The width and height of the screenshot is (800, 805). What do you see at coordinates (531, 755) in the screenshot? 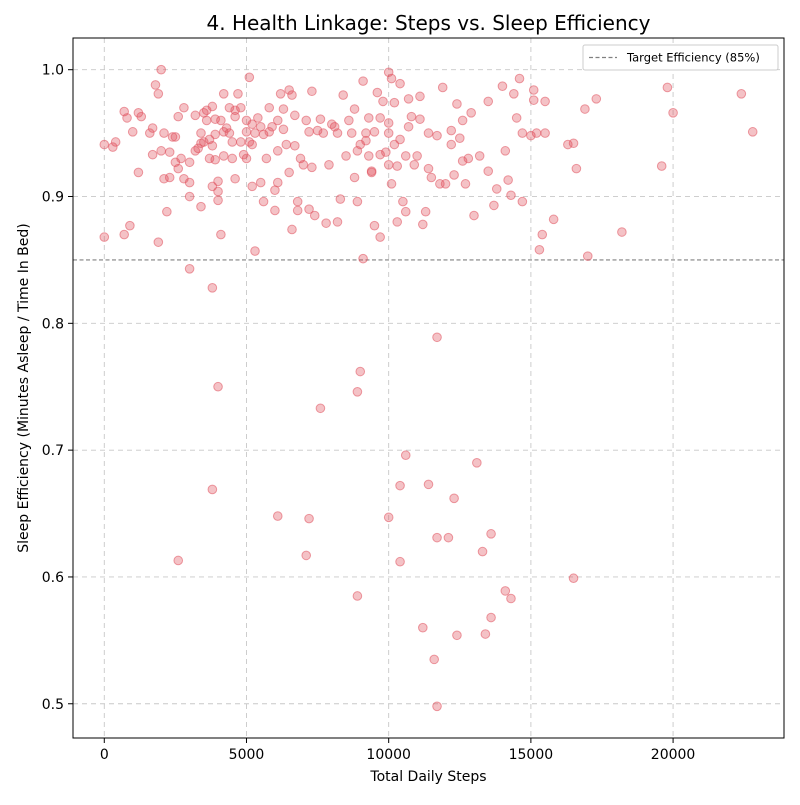
I see `x-tick-label: 15000` at bounding box center [531, 755].